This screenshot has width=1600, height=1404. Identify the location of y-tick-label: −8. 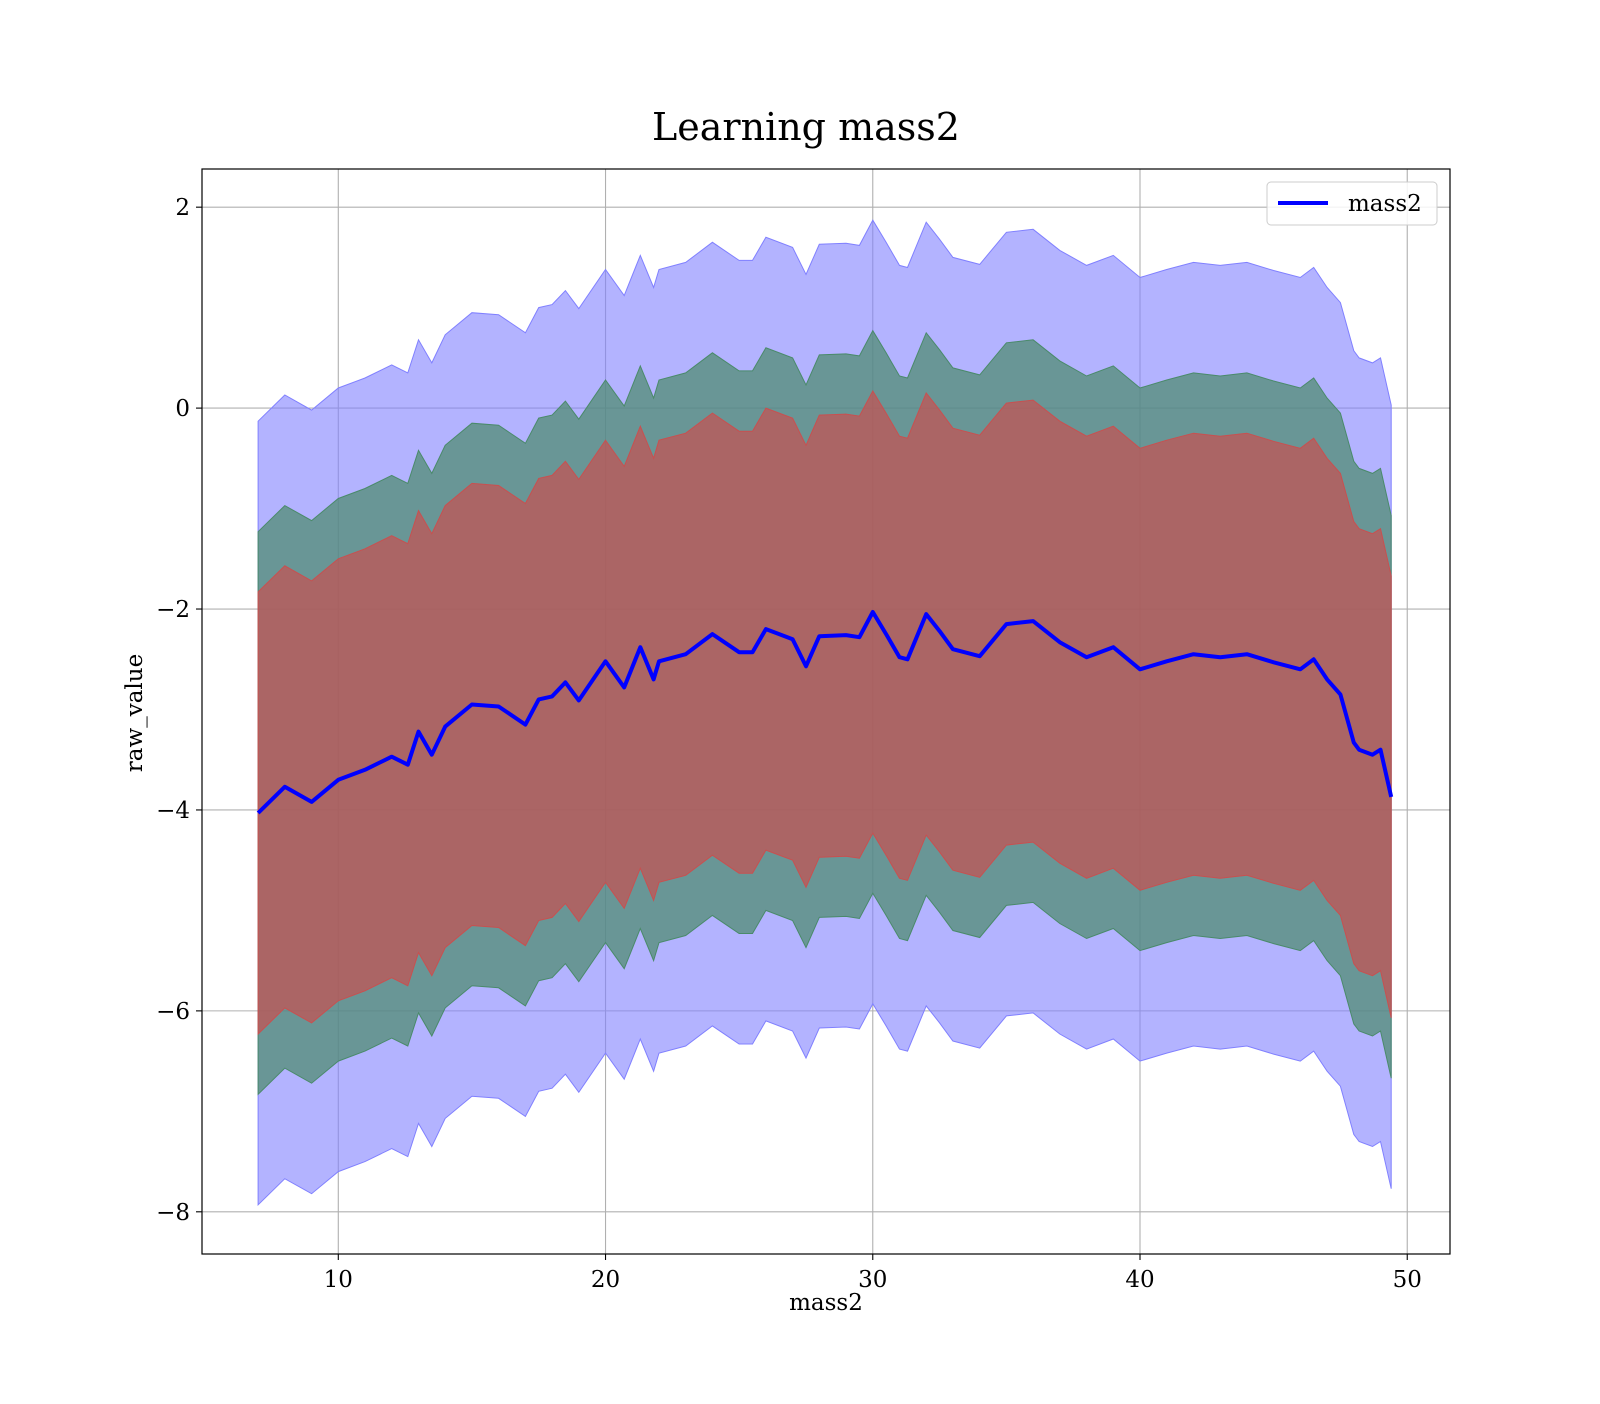
(173, 1213).